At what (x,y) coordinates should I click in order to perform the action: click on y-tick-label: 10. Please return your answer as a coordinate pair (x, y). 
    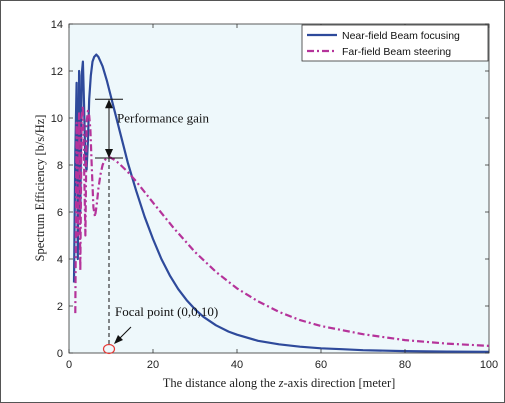
    Looking at the image, I should click on (57, 119).